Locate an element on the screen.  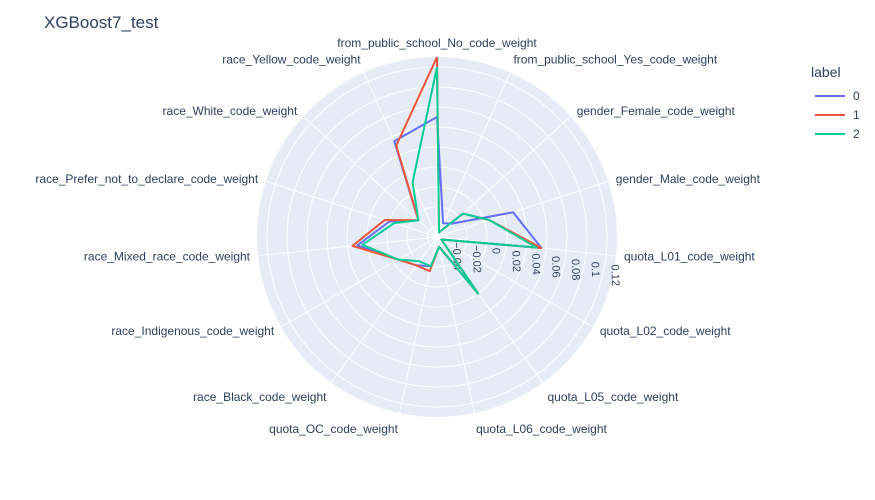
radial-tick-label: 0.08 is located at coordinates (575, 270).